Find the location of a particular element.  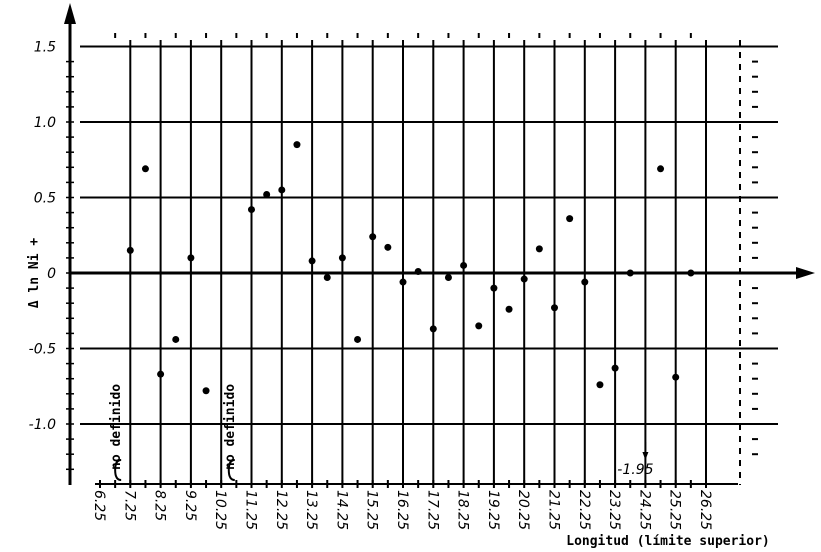

x-tick-label: 12.25 is located at coordinates (281, 510).